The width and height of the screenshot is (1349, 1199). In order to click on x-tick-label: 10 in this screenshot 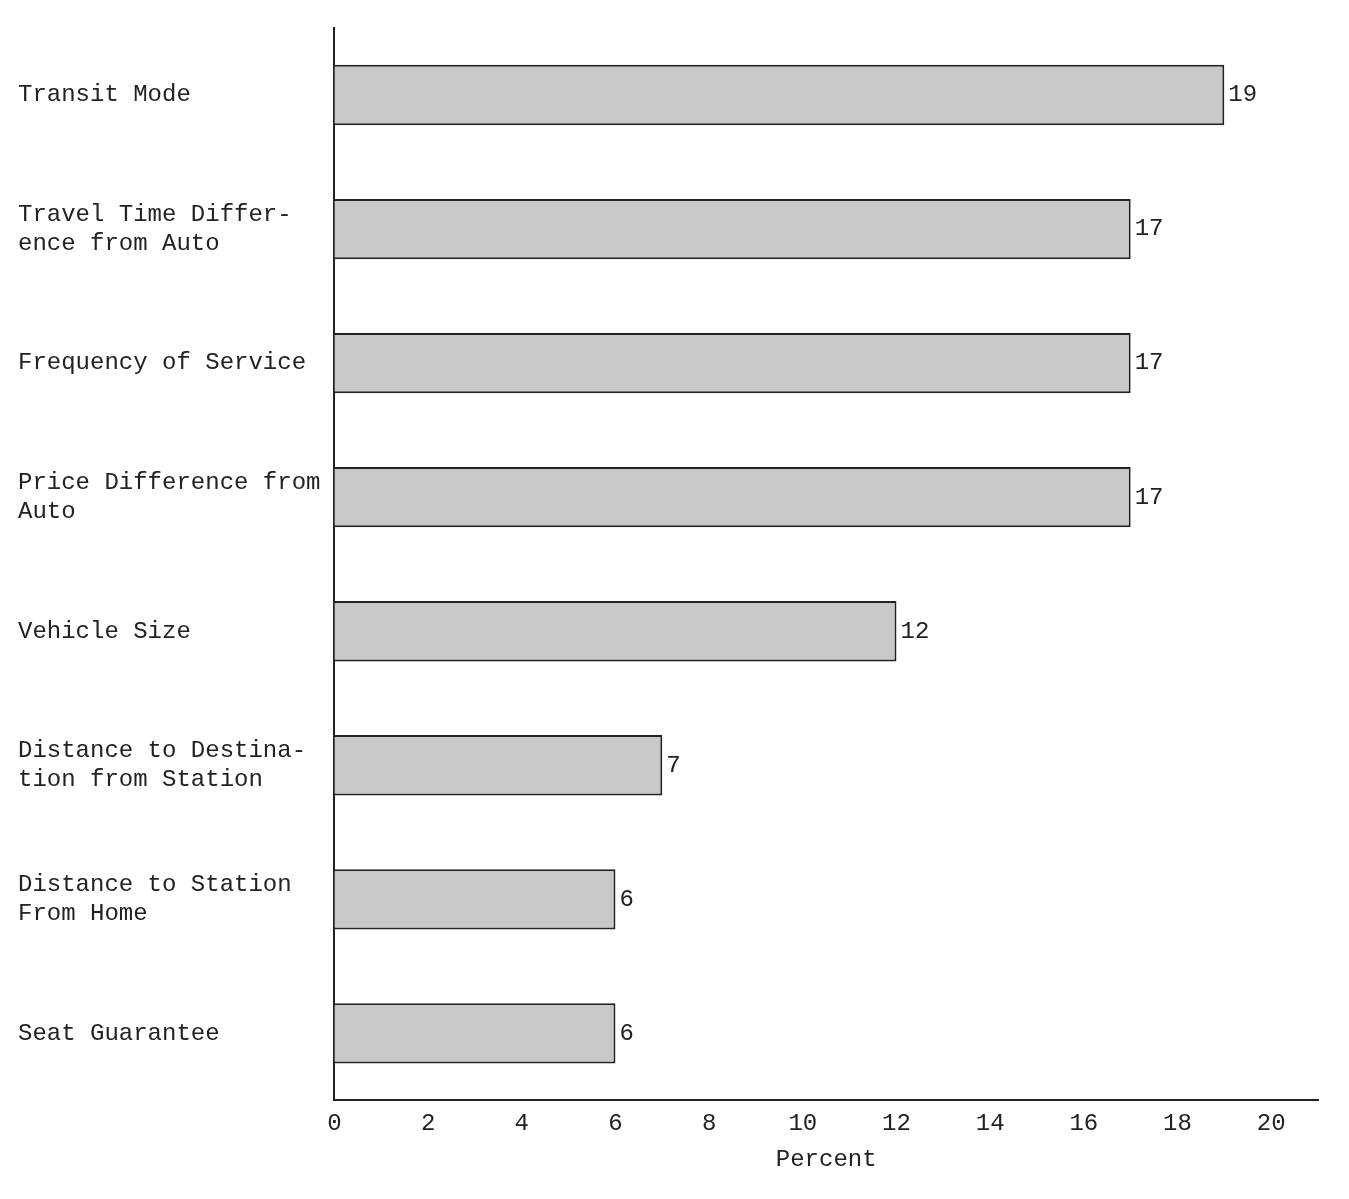, I will do `click(803, 1124)`.